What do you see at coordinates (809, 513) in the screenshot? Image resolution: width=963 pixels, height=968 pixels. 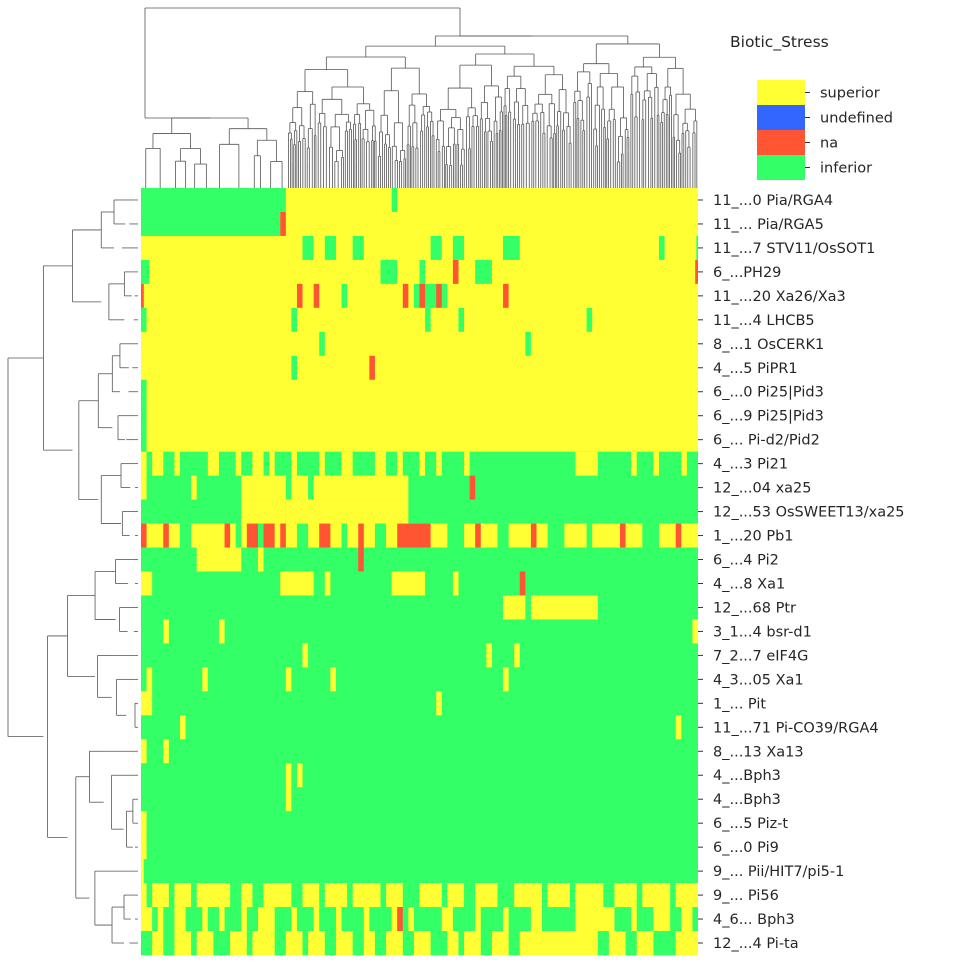 I see `row-label: 12_...53 OsSWEET13/xa25` at bounding box center [809, 513].